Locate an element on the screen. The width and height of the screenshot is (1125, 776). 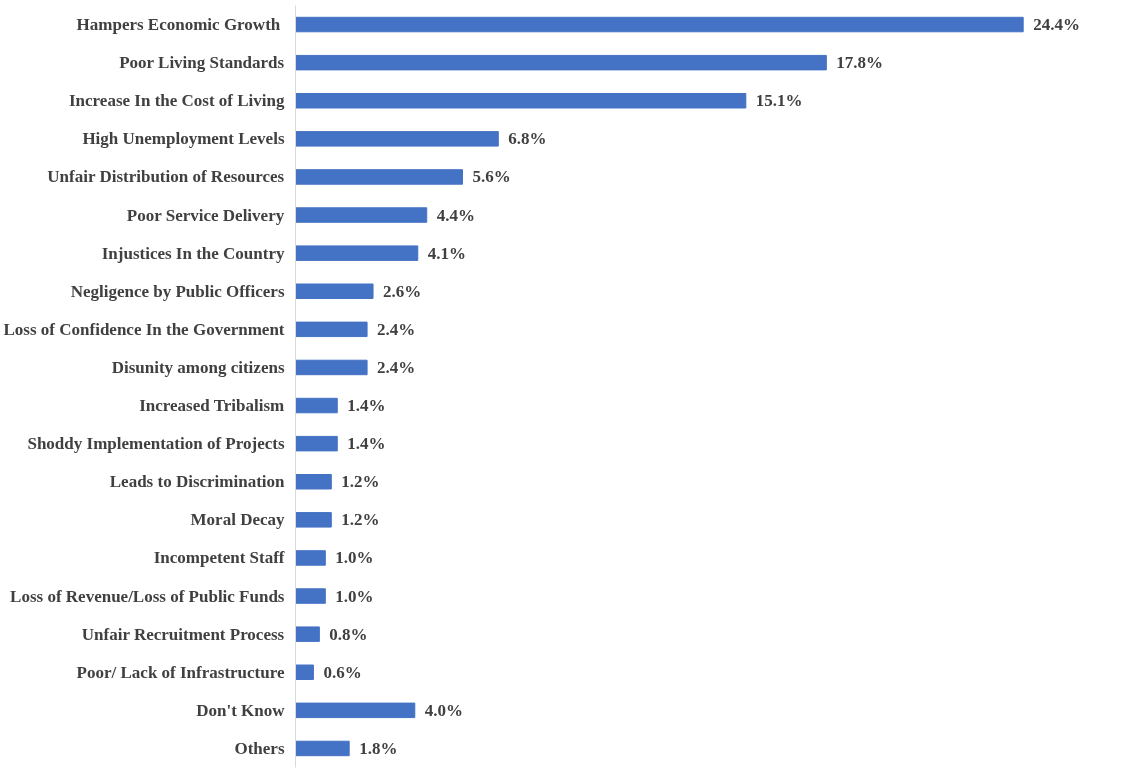
y-tick-label: Poor Living Standards is located at coordinates (202, 63).